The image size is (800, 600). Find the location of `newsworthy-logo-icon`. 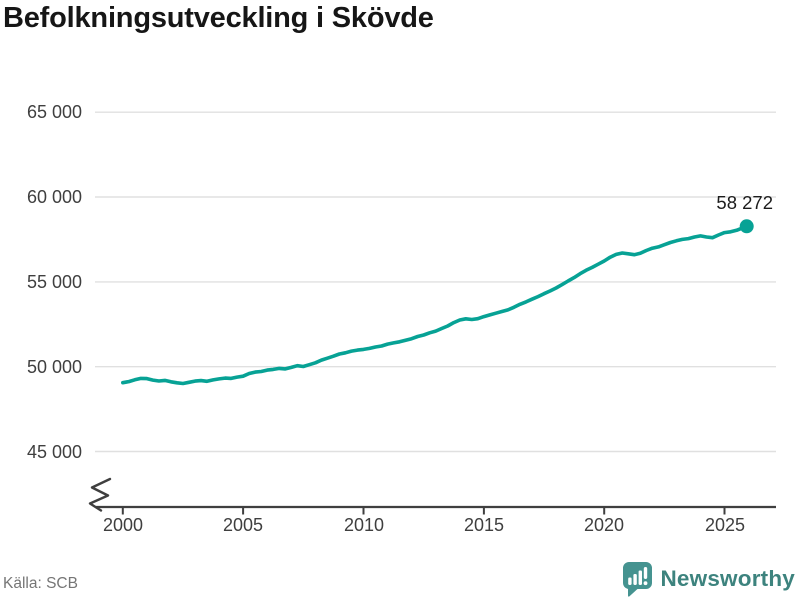

newsworthy-logo-icon is located at coordinates (638, 579).